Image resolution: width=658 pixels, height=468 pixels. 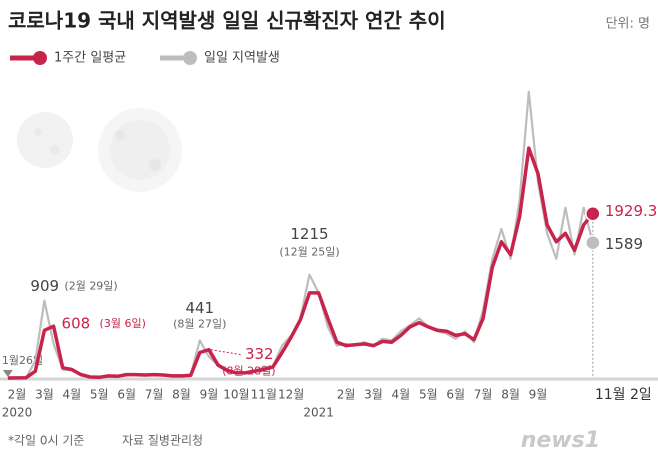 I want to click on x-tick-label: 11월 2일, so click(x=623, y=395).